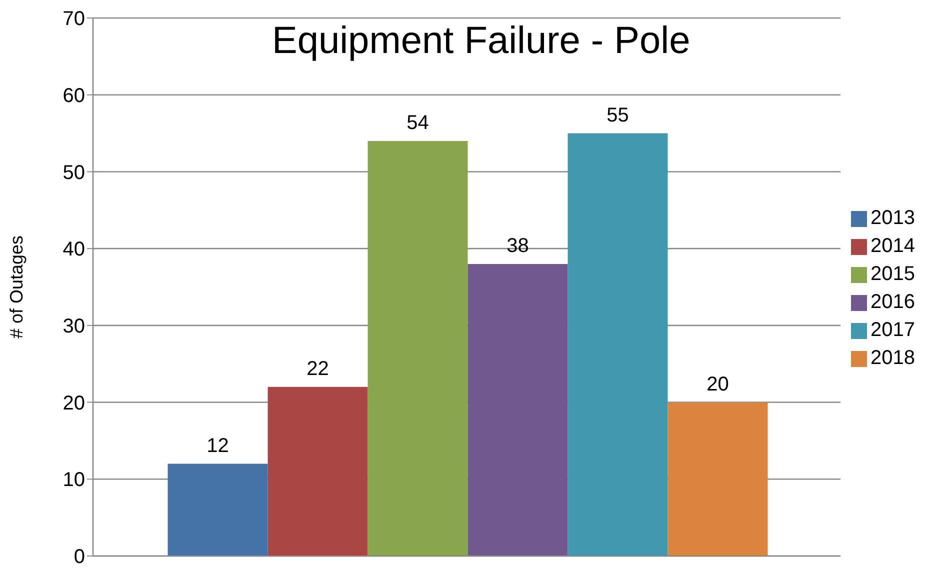 This screenshot has height=577, width=943. Describe the element at coordinates (617, 115) in the screenshot. I see `data-label: 55` at that location.